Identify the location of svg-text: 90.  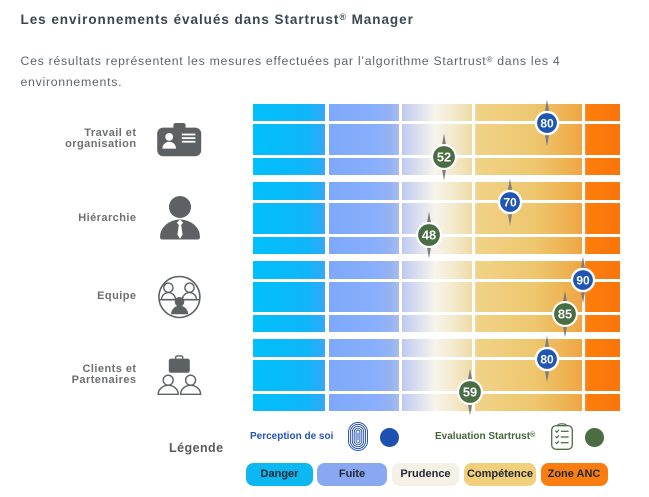
(584, 280).